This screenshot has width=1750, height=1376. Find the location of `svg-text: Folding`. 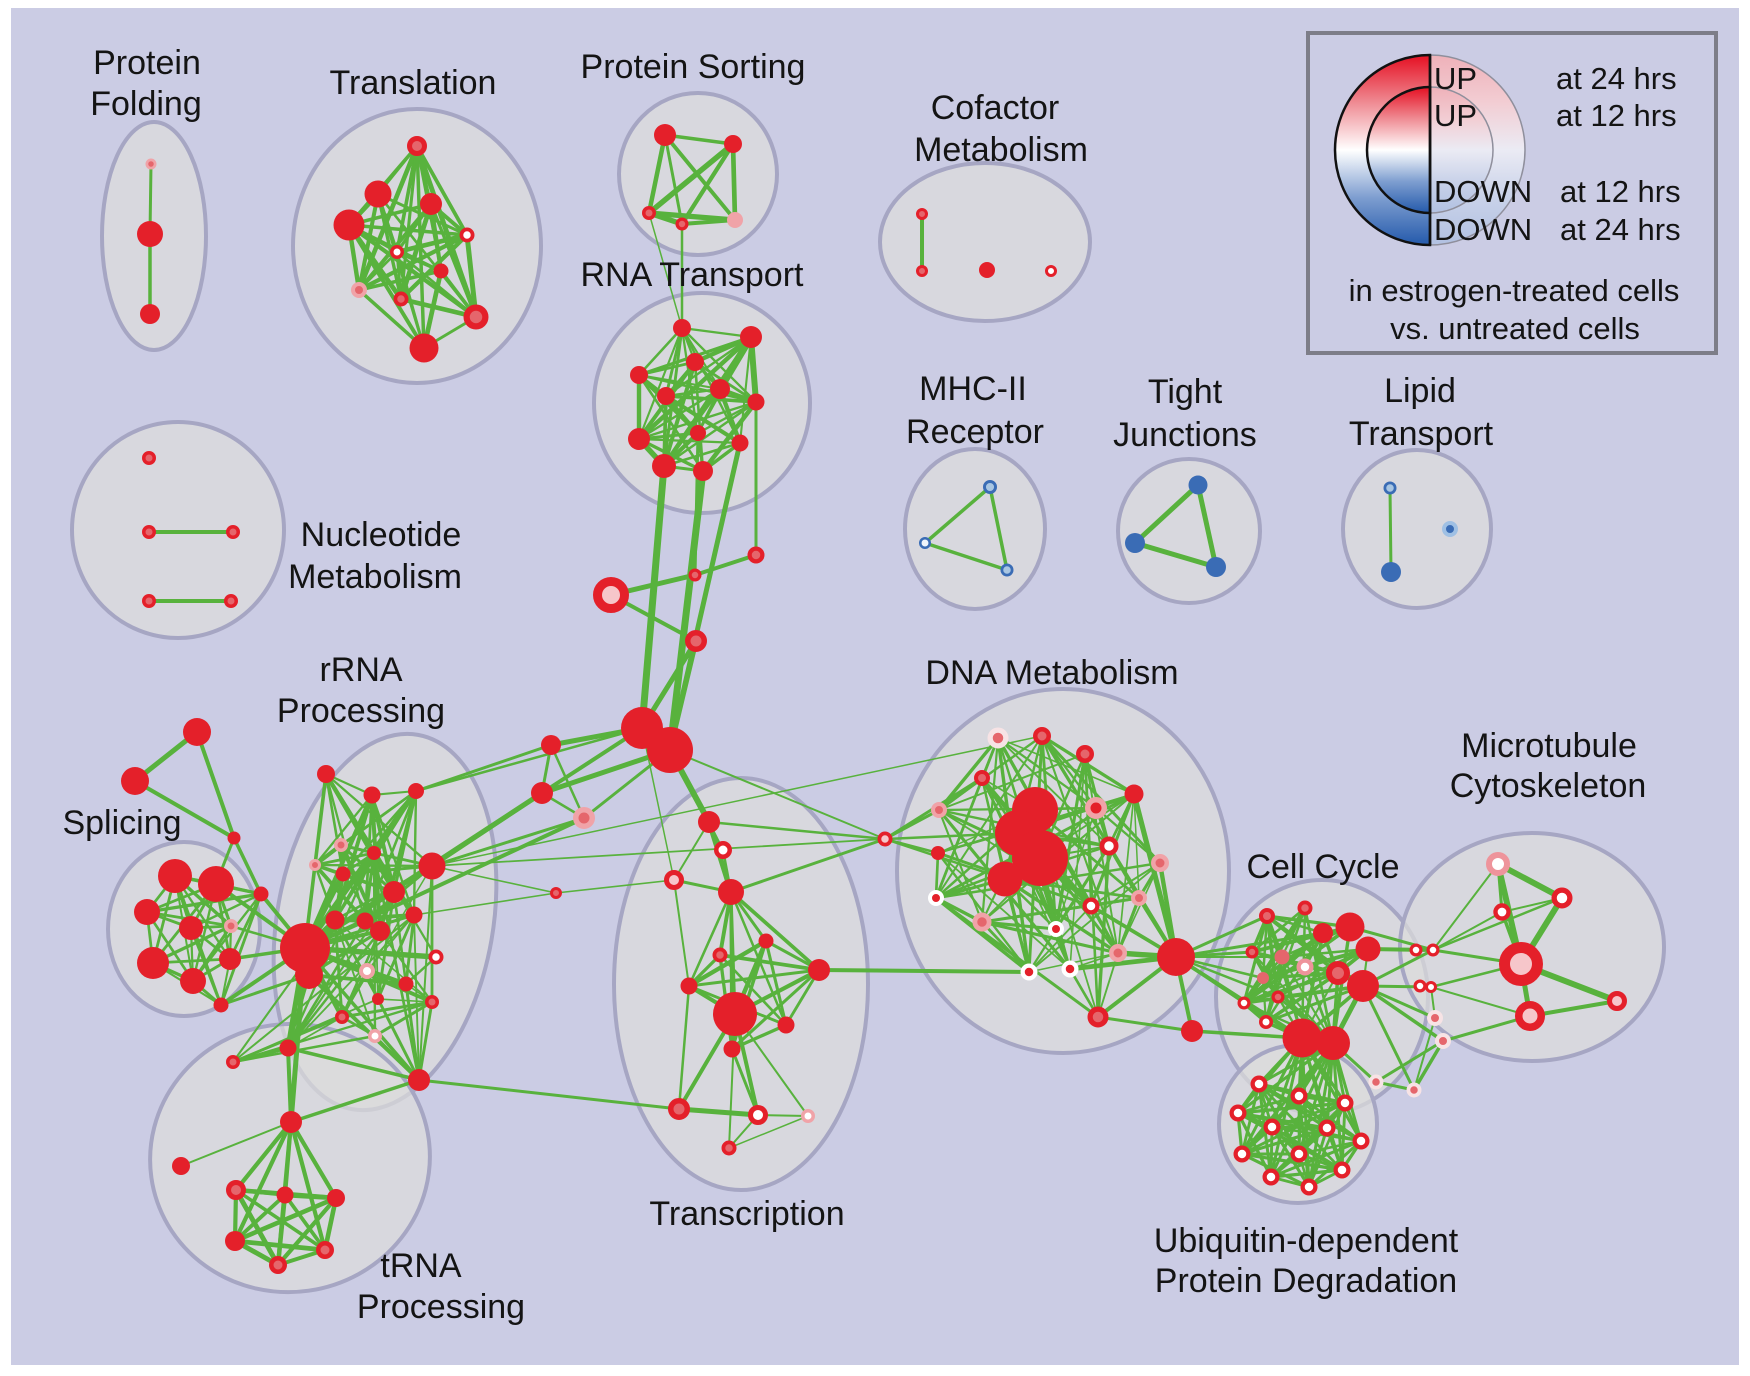

svg-text: Folding is located at coordinates (146, 104).